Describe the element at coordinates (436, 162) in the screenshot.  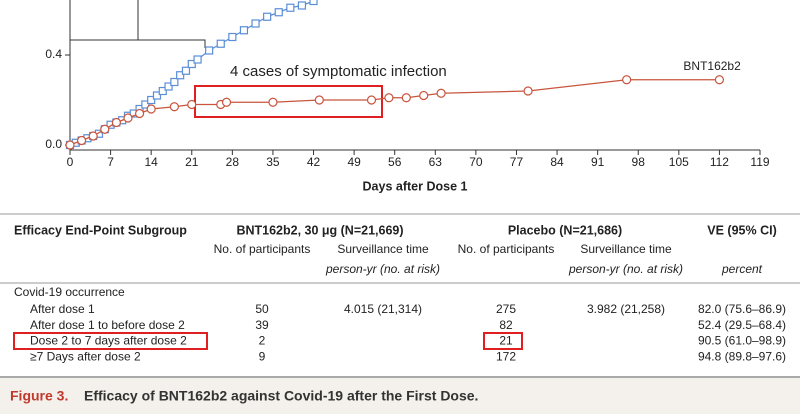
I see `x-tick-label: 63` at that location.